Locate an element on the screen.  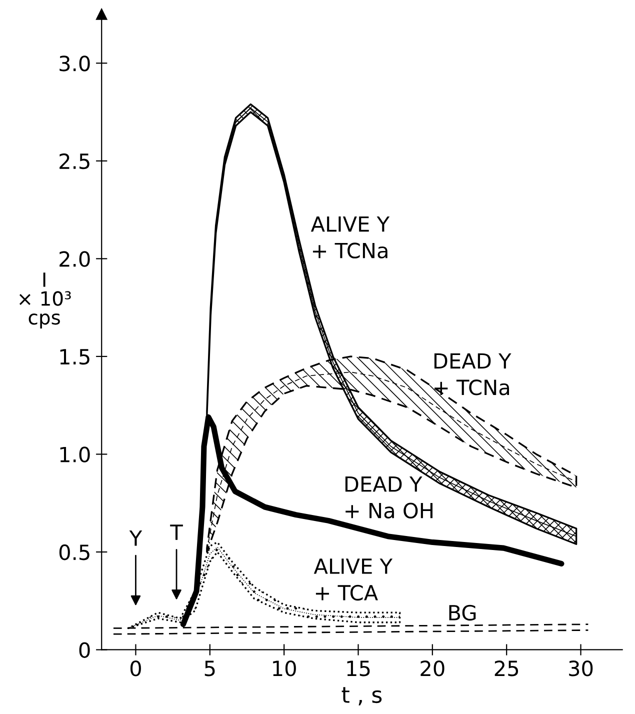
y-axis-title: I × 10³ cps is located at coordinates (45, 300).